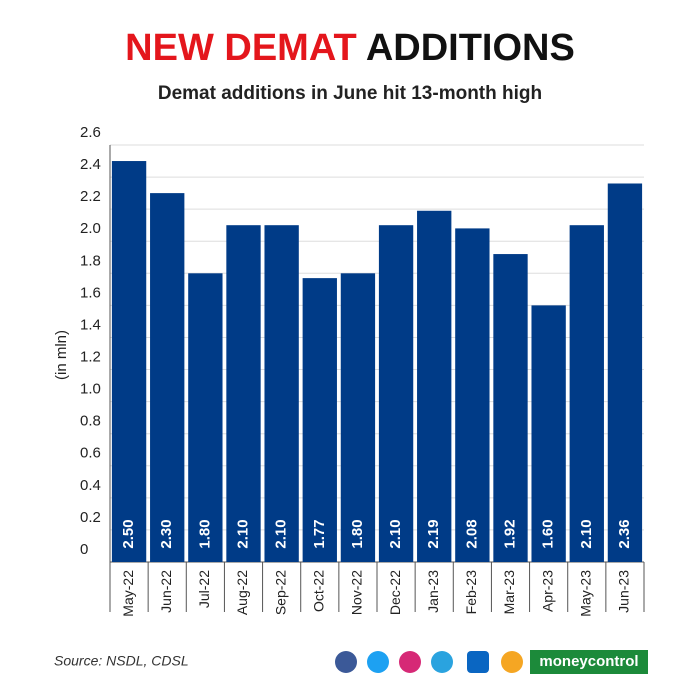 This screenshot has height=700, width=700. I want to click on value-label: 2.50, so click(128, 533).